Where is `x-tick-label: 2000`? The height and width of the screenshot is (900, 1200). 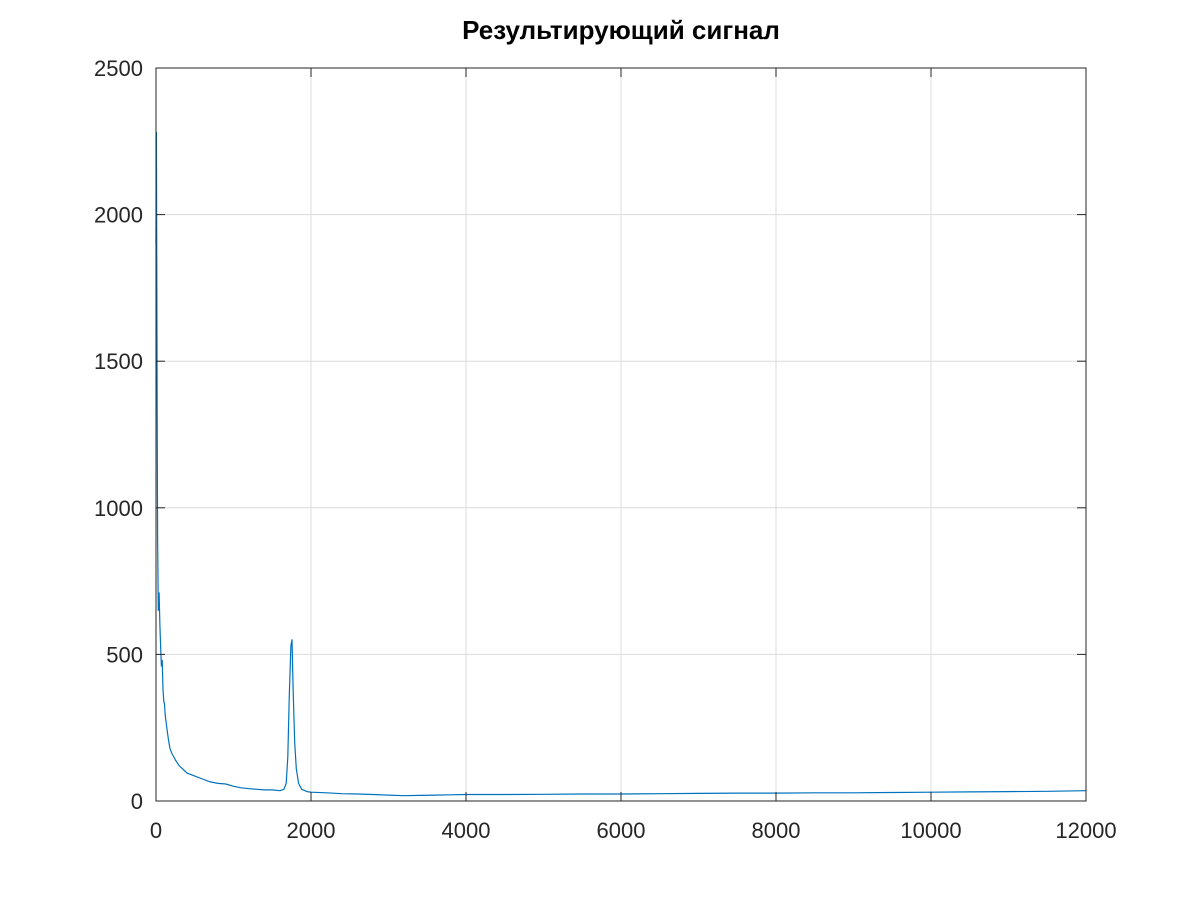 x-tick-label: 2000 is located at coordinates (311, 830).